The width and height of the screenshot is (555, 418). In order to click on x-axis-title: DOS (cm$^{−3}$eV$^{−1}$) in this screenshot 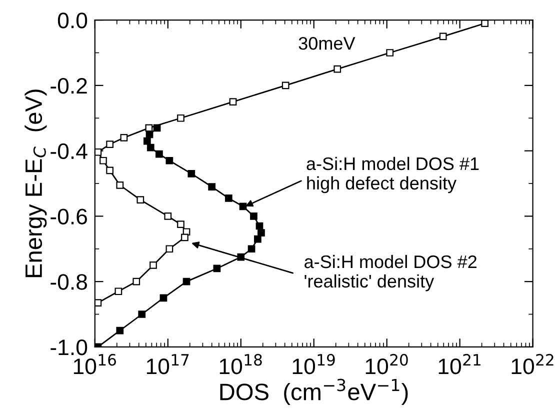, I will do `click(314, 391)`.